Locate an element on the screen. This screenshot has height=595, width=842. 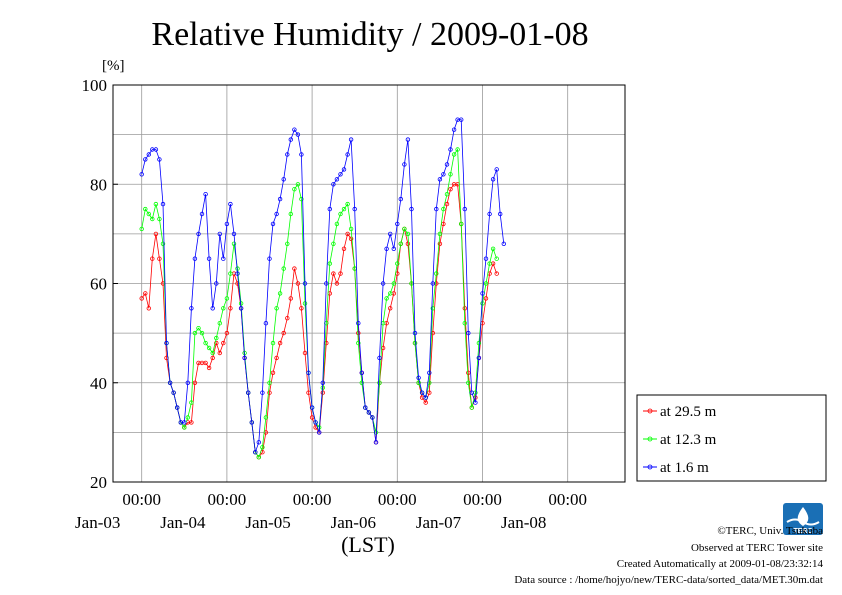
y-tick-label: 20 is located at coordinates (98, 482).